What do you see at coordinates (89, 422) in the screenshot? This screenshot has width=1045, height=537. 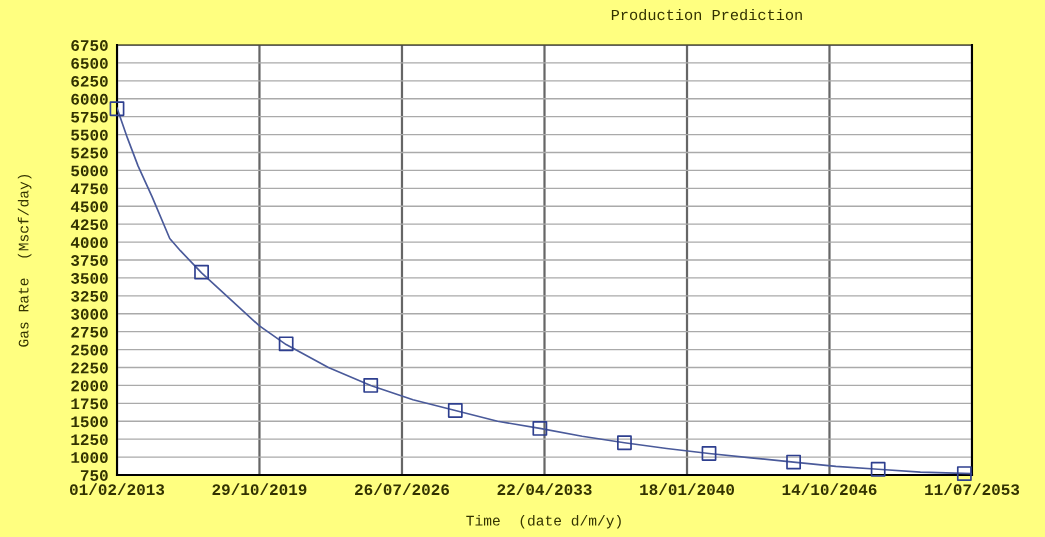 I see `y-tick-label: 1500` at bounding box center [89, 422].